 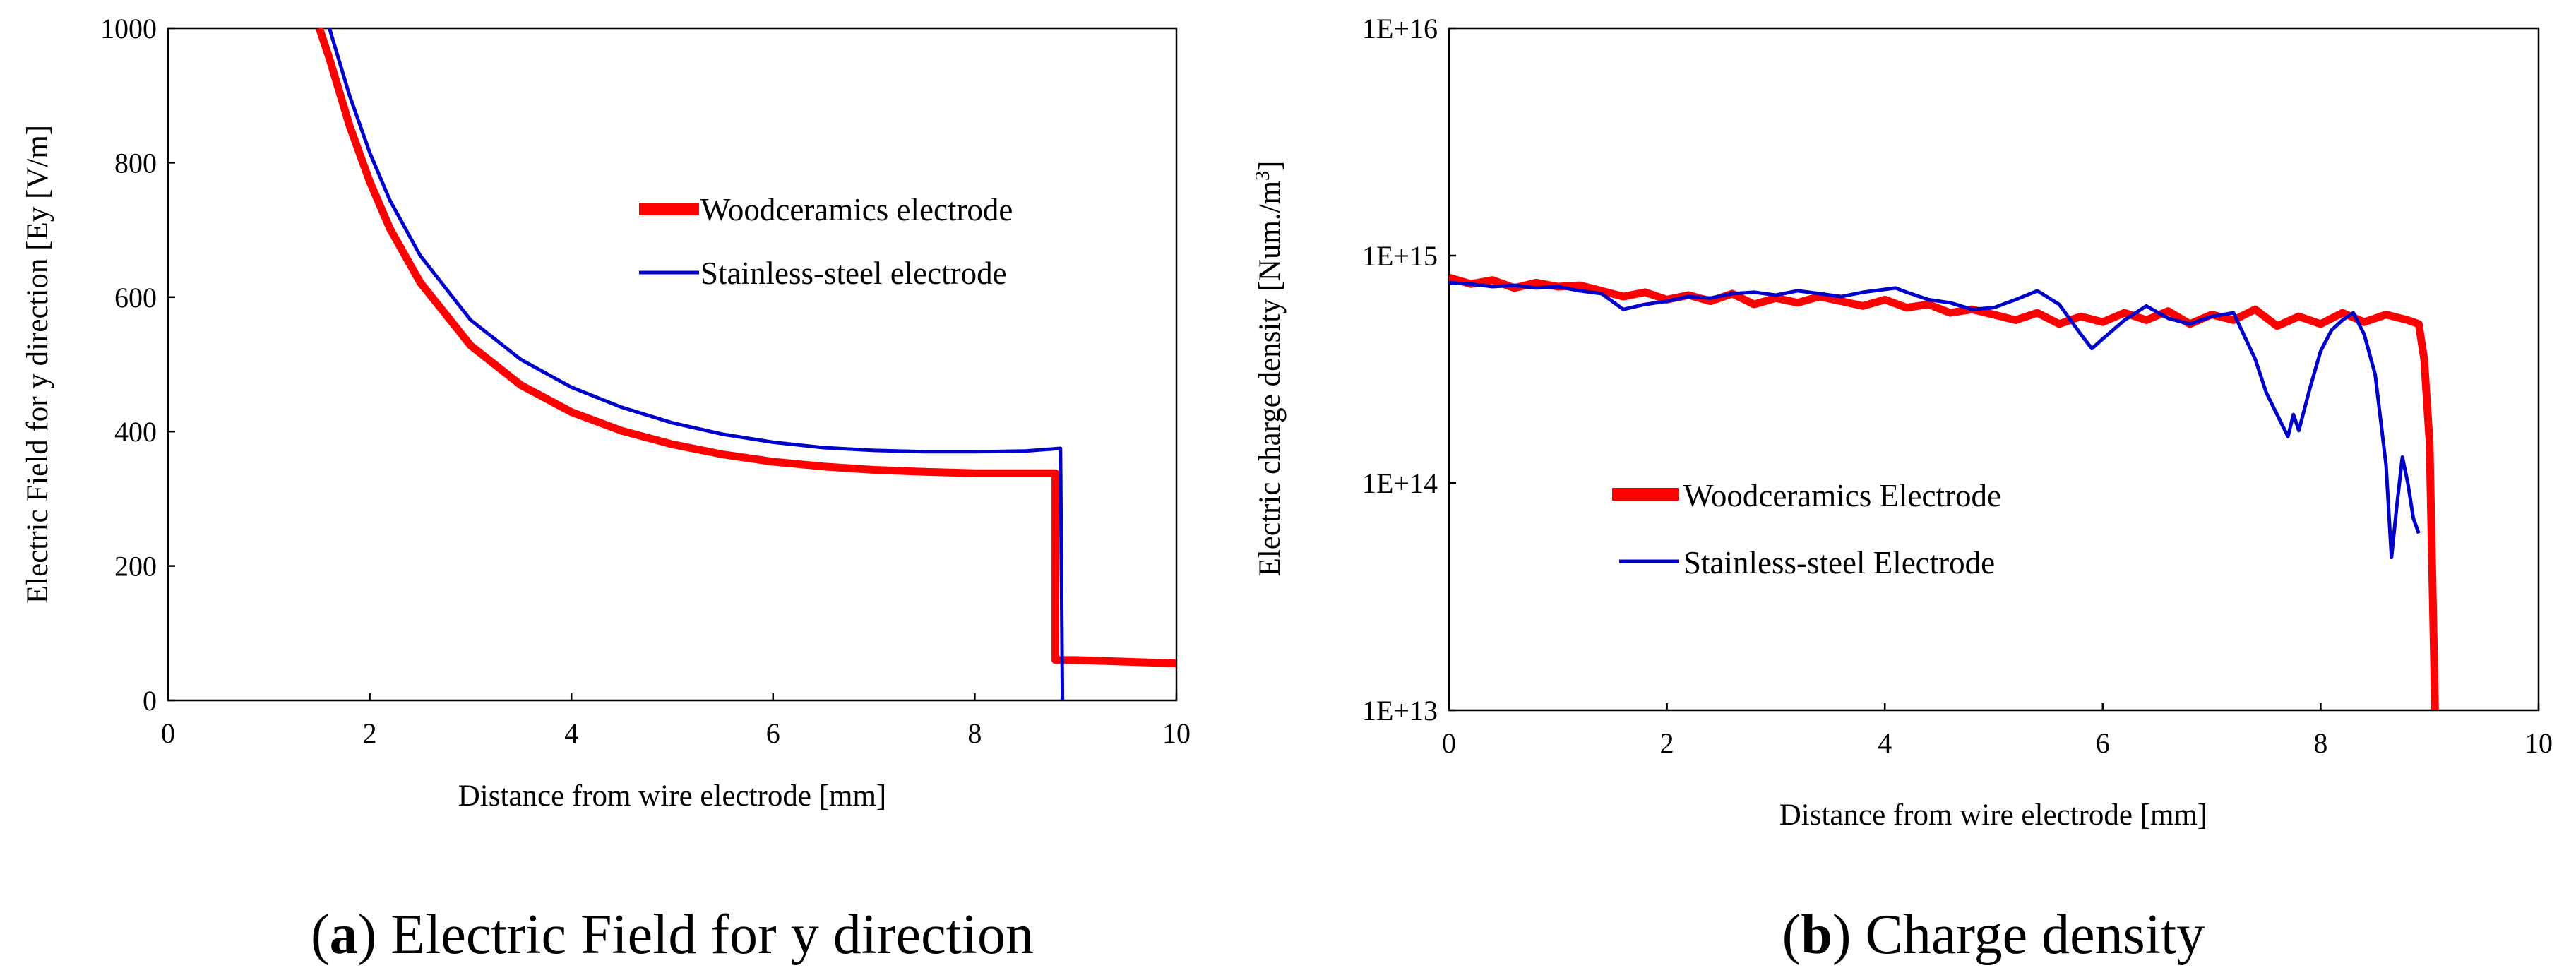 What do you see at coordinates (1885, 743) in the screenshot?
I see `panel-b-x-tick-label: 4` at bounding box center [1885, 743].